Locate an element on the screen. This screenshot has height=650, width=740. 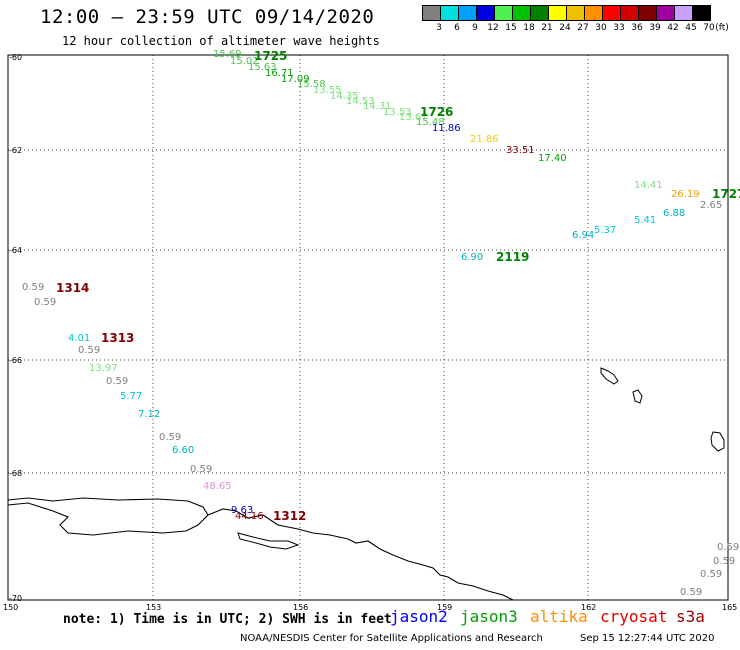
antarctic-coastline is located at coordinates (260, 549).